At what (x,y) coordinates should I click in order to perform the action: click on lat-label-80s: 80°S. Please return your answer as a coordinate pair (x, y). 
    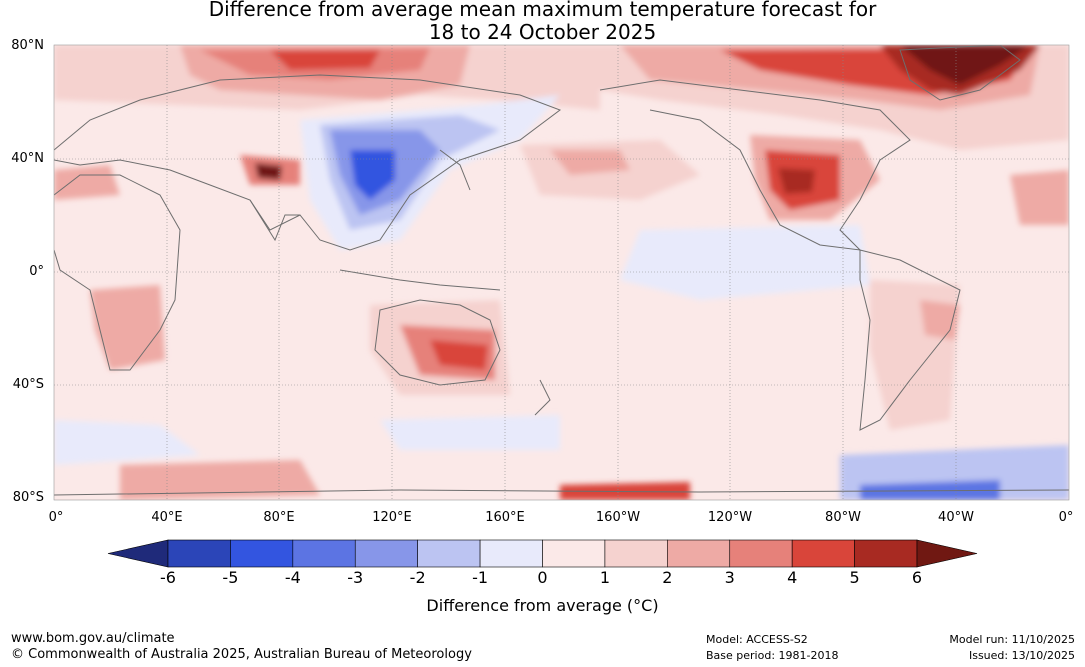
    Looking at the image, I should click on (28, 497).